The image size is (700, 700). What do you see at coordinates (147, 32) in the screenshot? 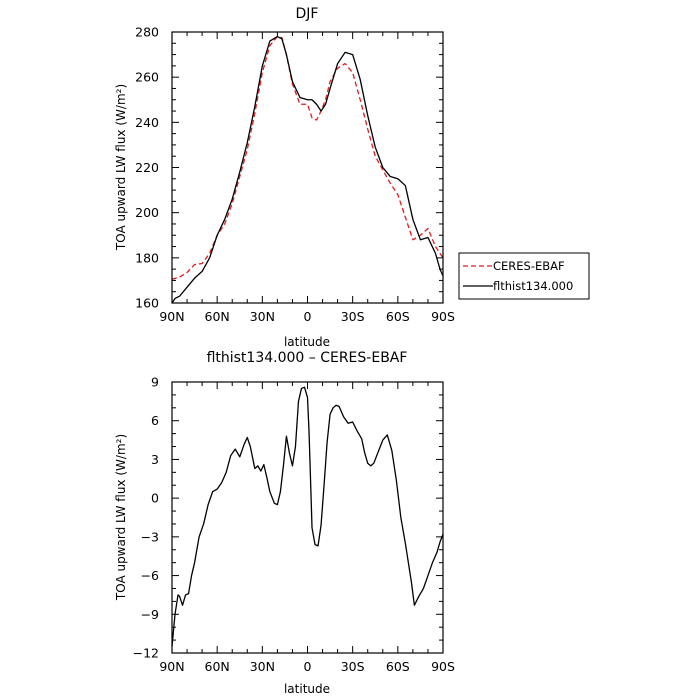
I see `top-y-tick-label: 280` at bounding box center [147, 32].